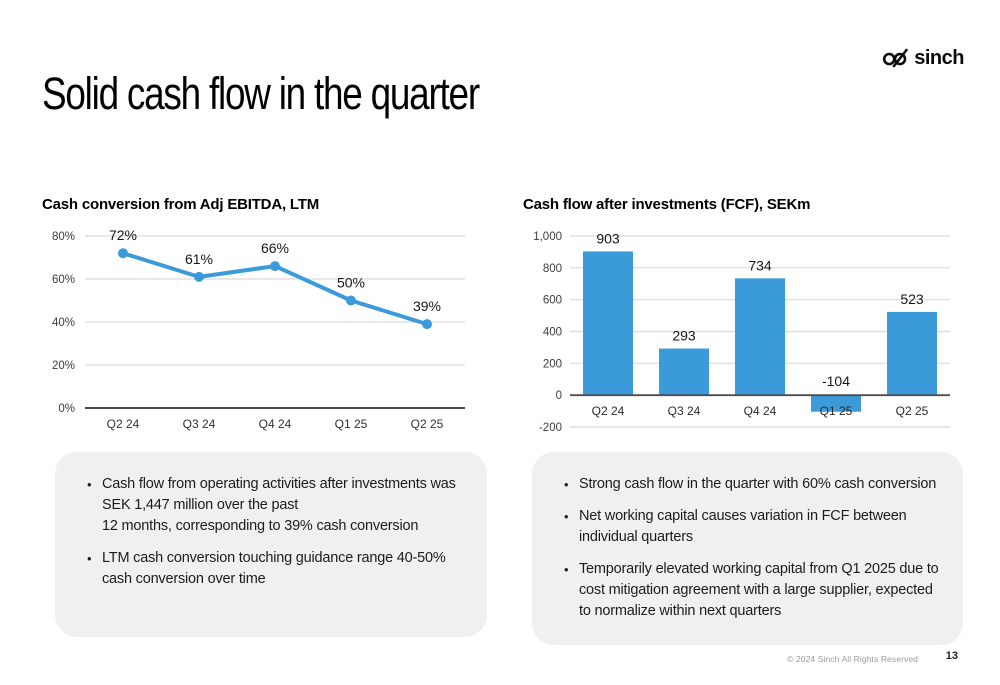 The height and width of the screenshot is (685, 1000). What do you see at coordinates (760, 265) in the screenshot?
I see `svg-text: 734` at bounding box center [760, 265].